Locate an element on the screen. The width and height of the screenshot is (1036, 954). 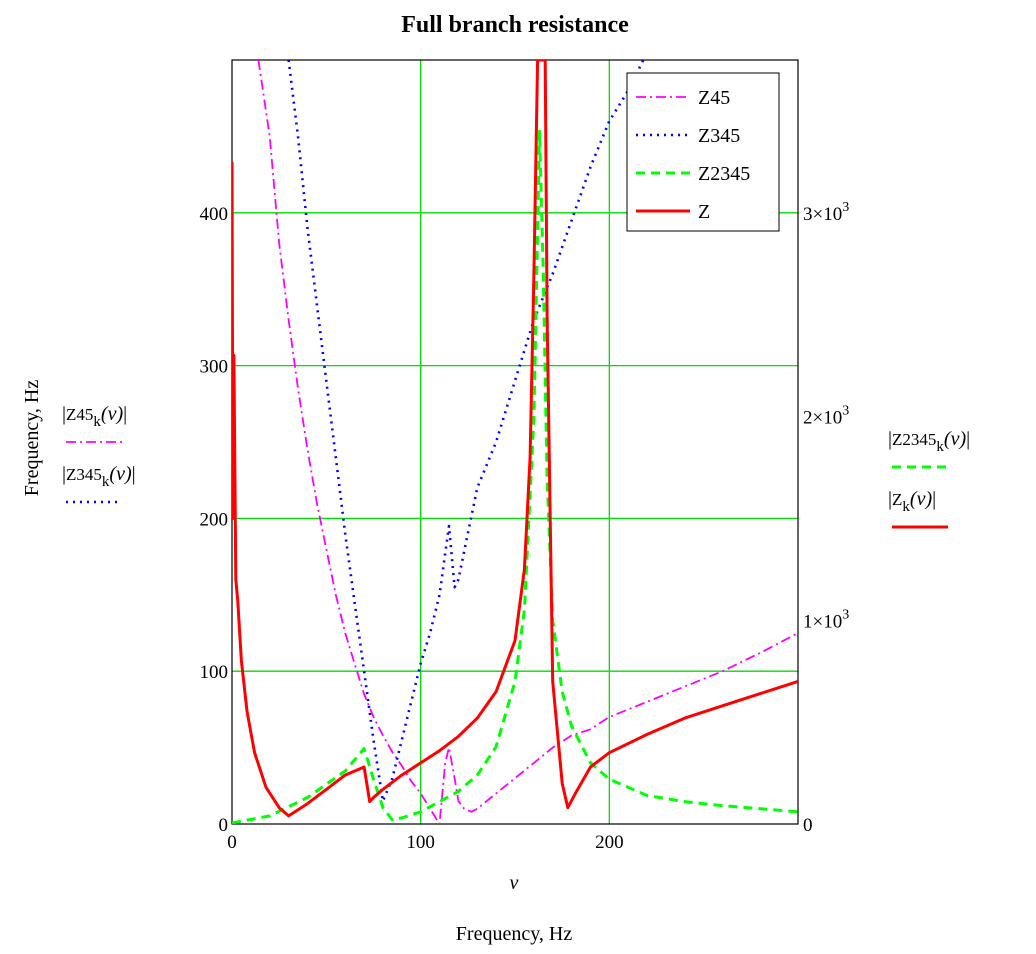
x-axis-label: Frequency, Hz is located at coordinates (514, 934).